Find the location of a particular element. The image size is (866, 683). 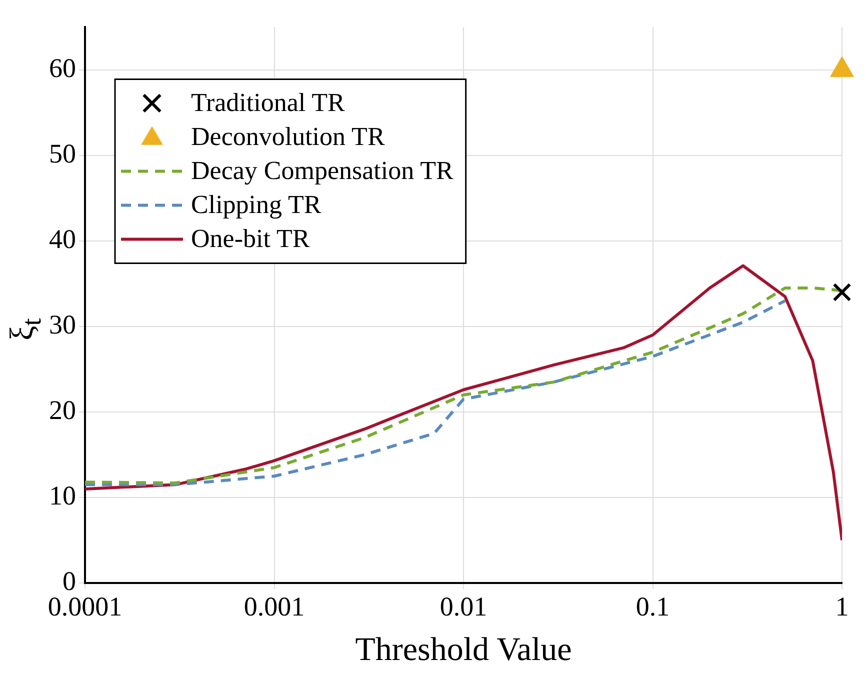

y-tick-label: 20 is located at coordinates (62, 410).